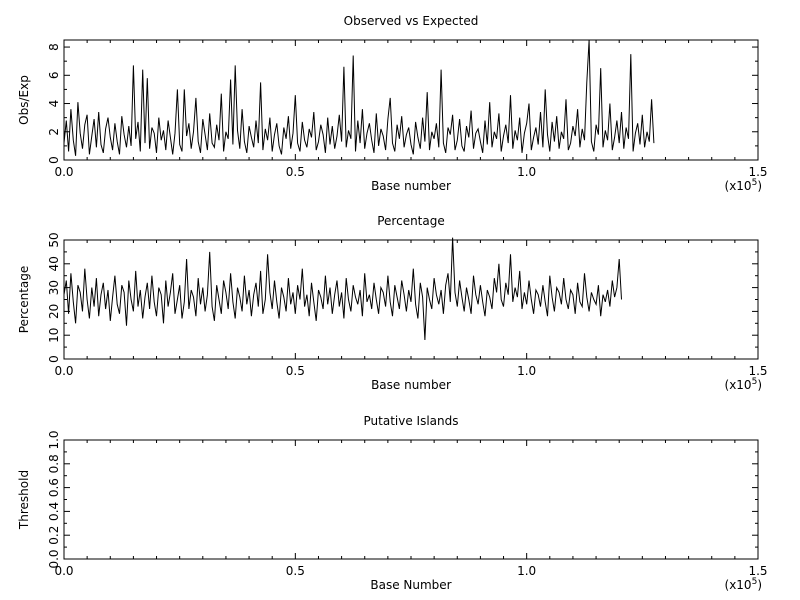 The height and width of the screenshot is (600, 800). What do you see at coordinates (54, 287) in the screenshot?
I see `y-tick-label: 30` at bounding box center [54, 287].